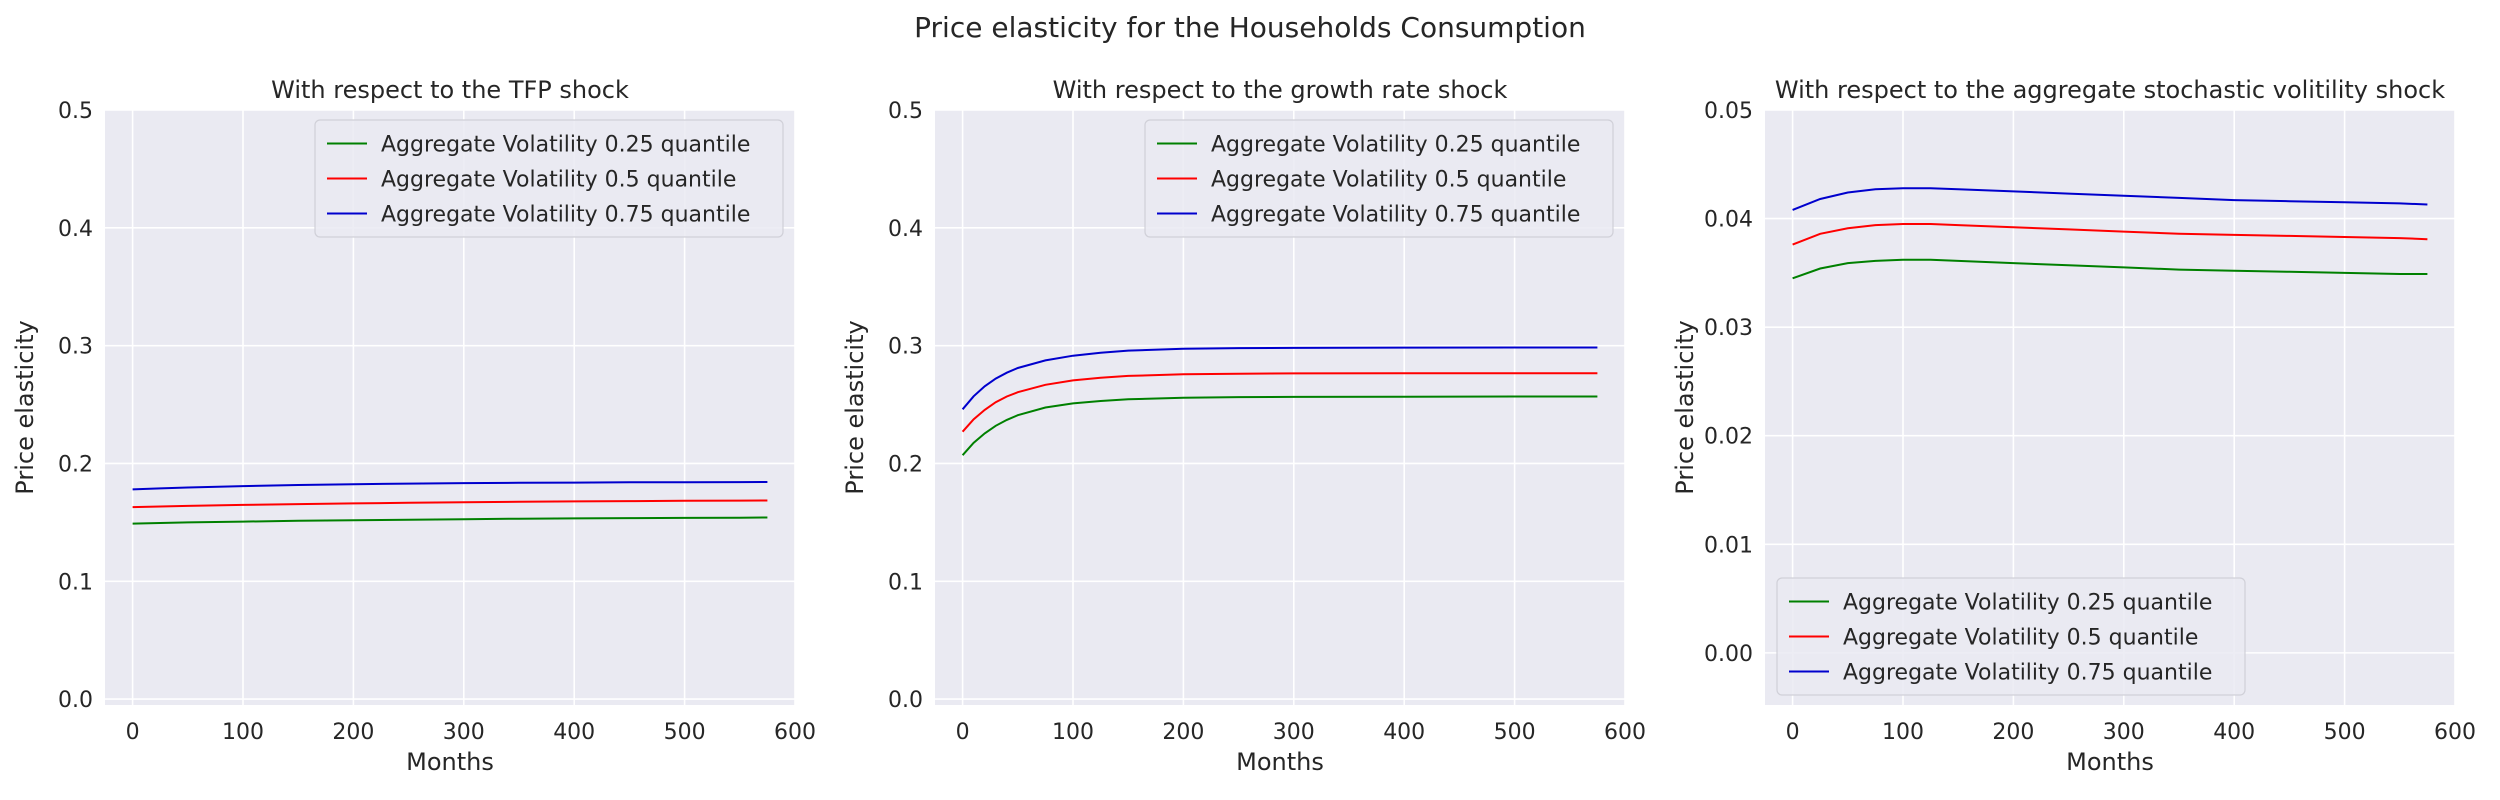 The width and height of the screenshot is (2500, 800). What do you see at coordinates (450, 90) in the screenshot?
I see `subplot-title: With respect to the TFP shock` at bounding box center [450, 90].